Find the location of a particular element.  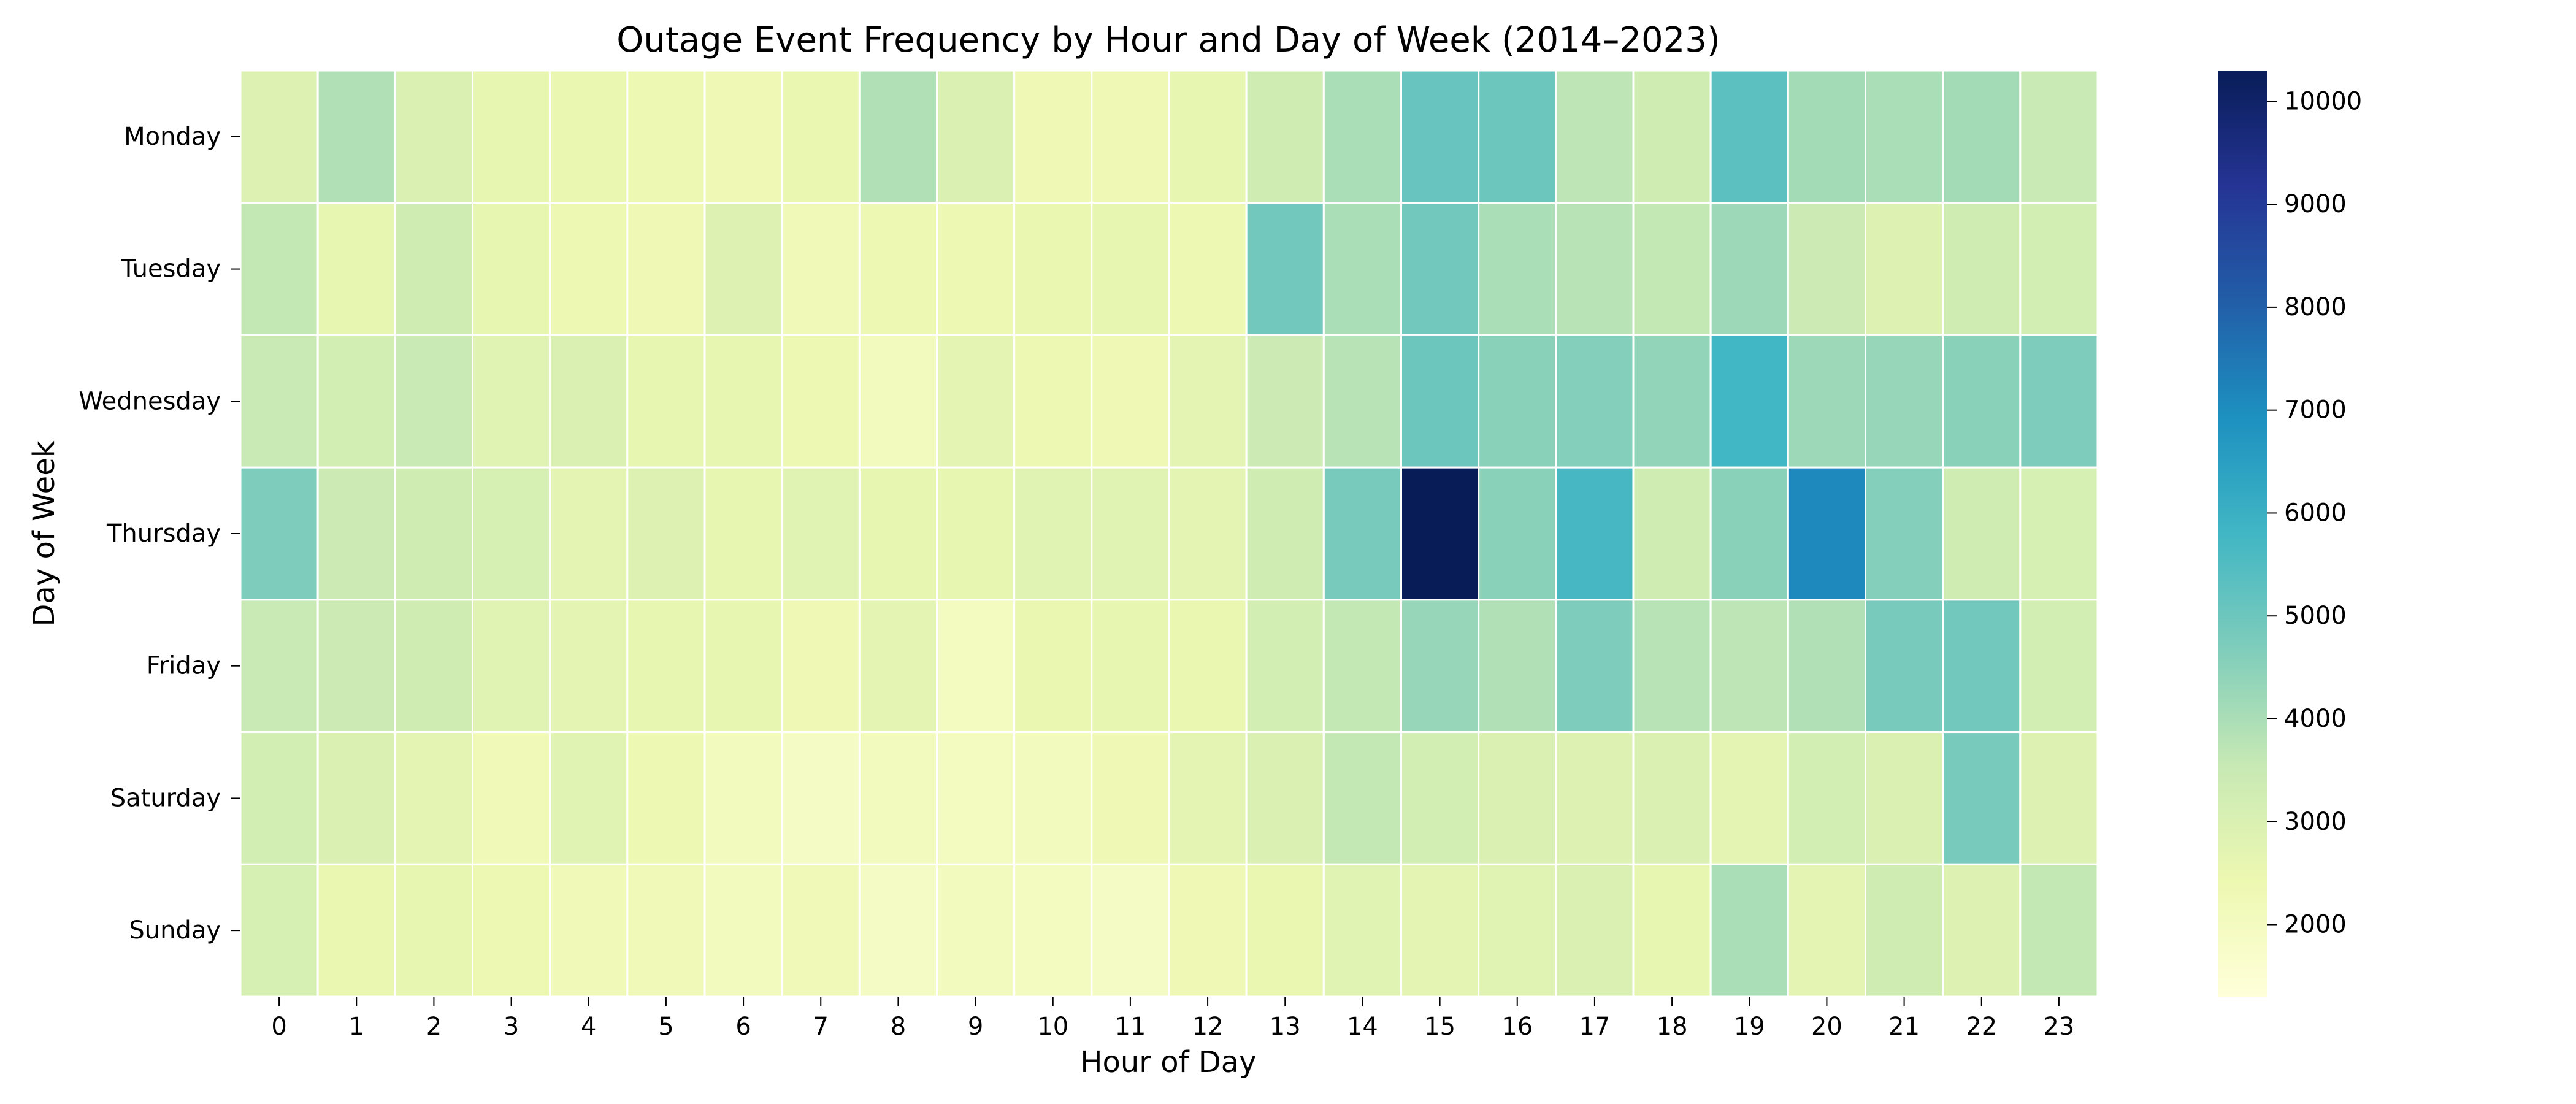

colorbar-tick-label: 6000 is located at coordinates (2315, 513).